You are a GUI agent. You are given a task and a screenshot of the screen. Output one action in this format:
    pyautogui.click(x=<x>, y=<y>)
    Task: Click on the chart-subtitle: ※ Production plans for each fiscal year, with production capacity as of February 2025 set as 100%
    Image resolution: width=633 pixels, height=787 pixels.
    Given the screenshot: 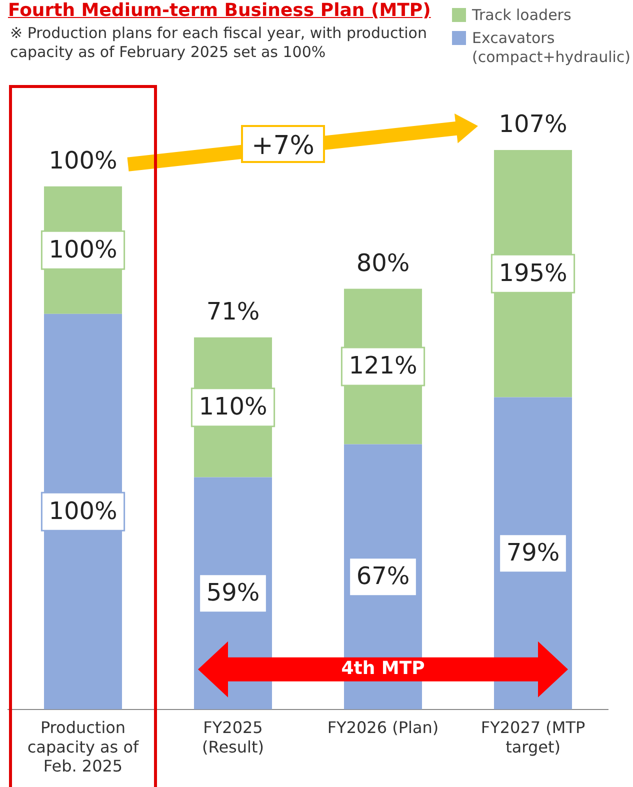 What is the action you would take?
    pyautogui.click(x=219, y=43)
    